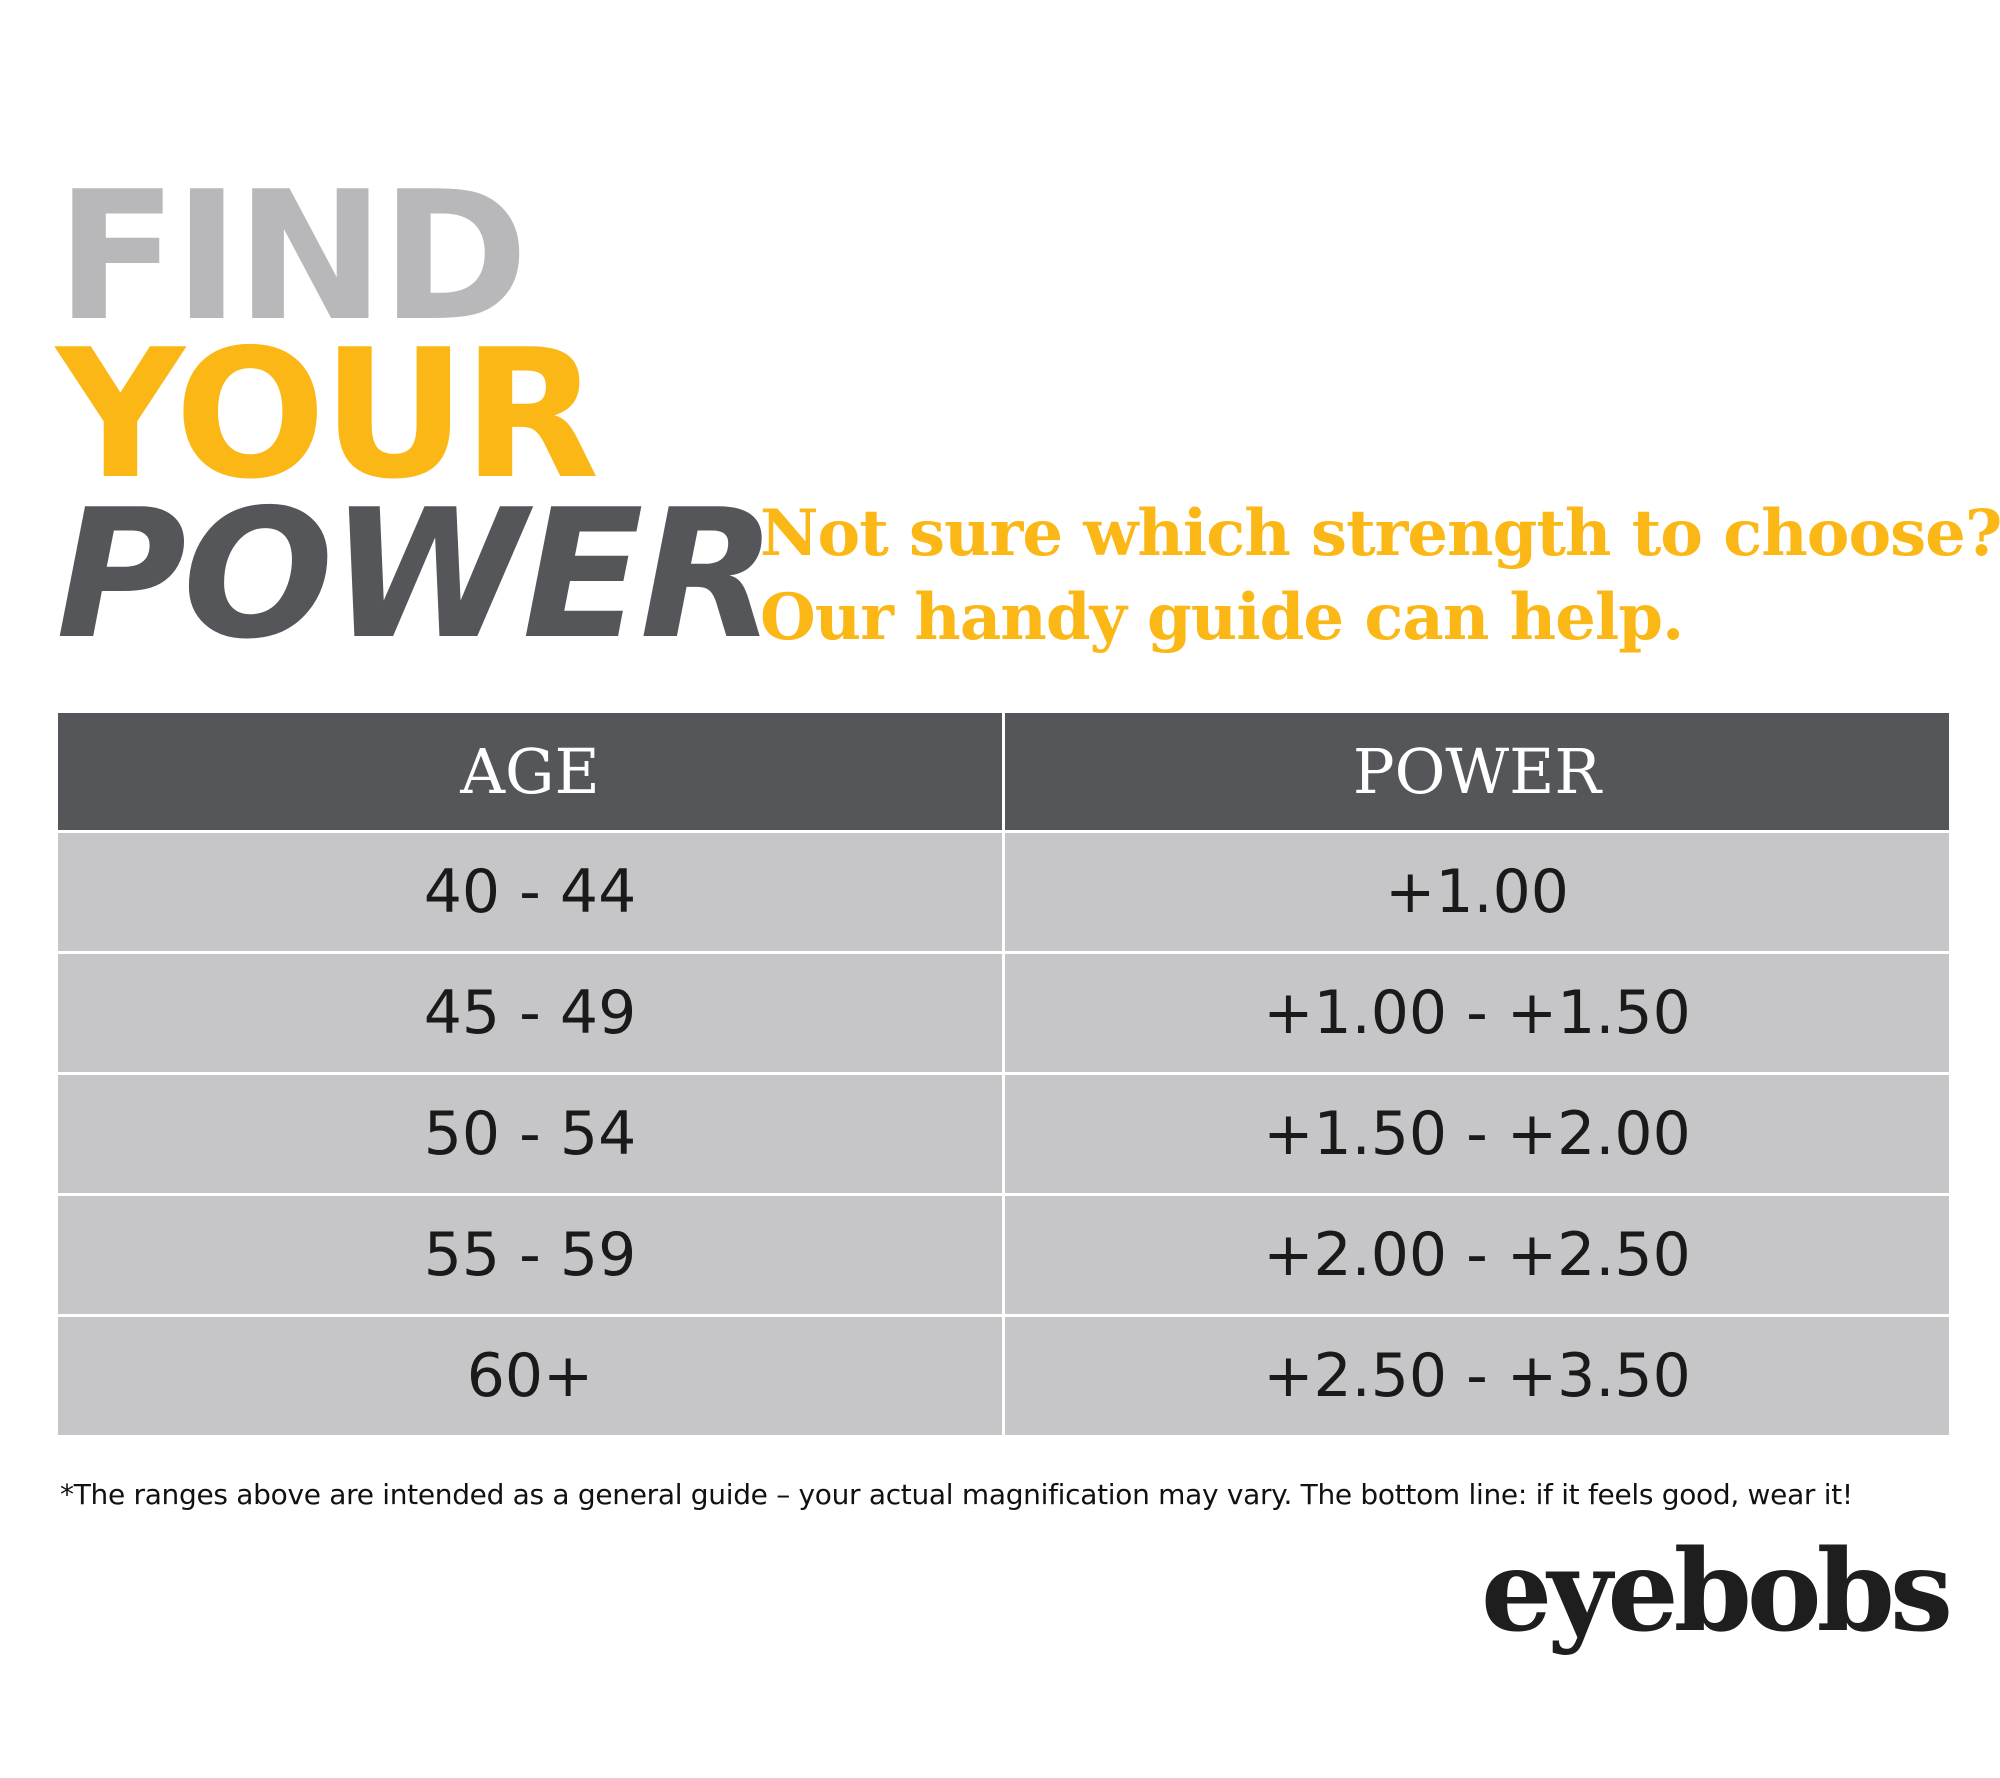 Image resolution: width=2000 pixels, height=1778 pixels. I want to click on eyebobs-logo: eyebobs, so click(1717, 1591).